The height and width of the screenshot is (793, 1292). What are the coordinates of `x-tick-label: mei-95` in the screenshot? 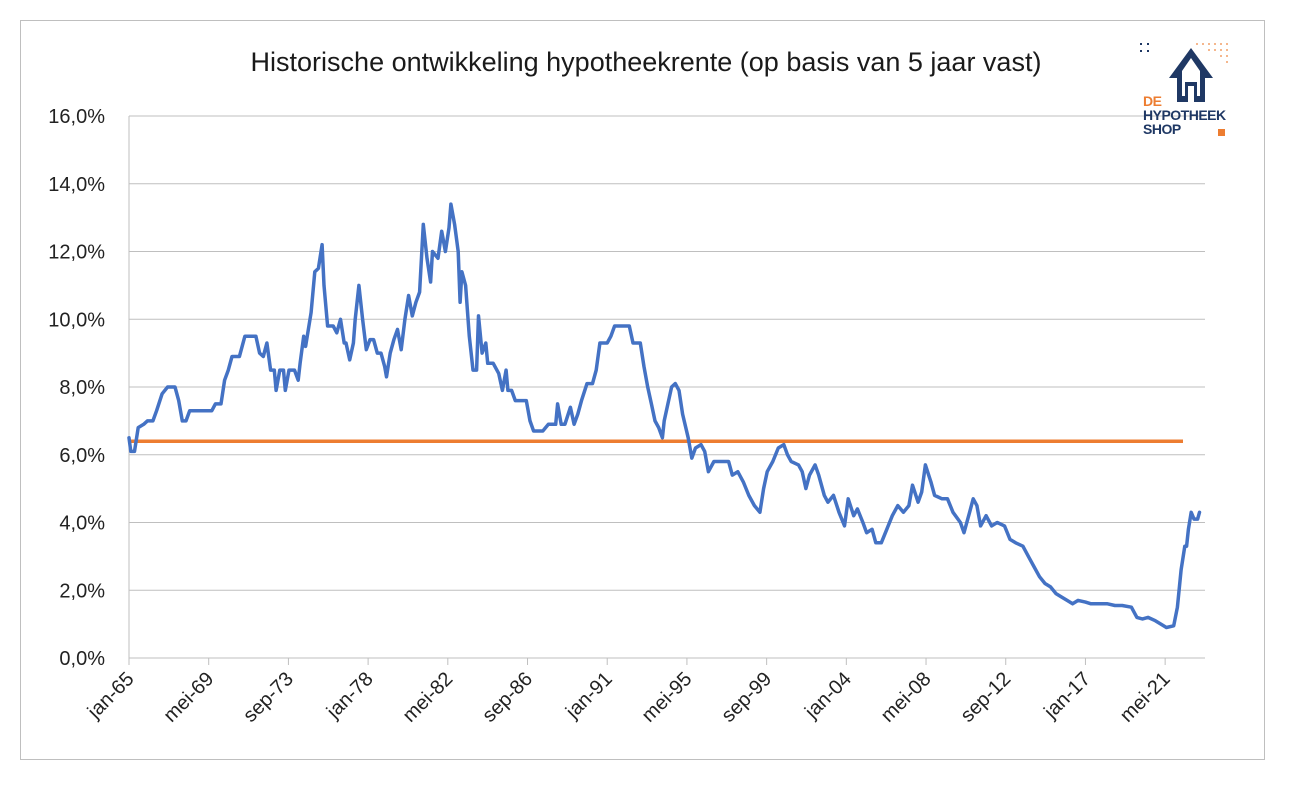 It's located at (667, 697).